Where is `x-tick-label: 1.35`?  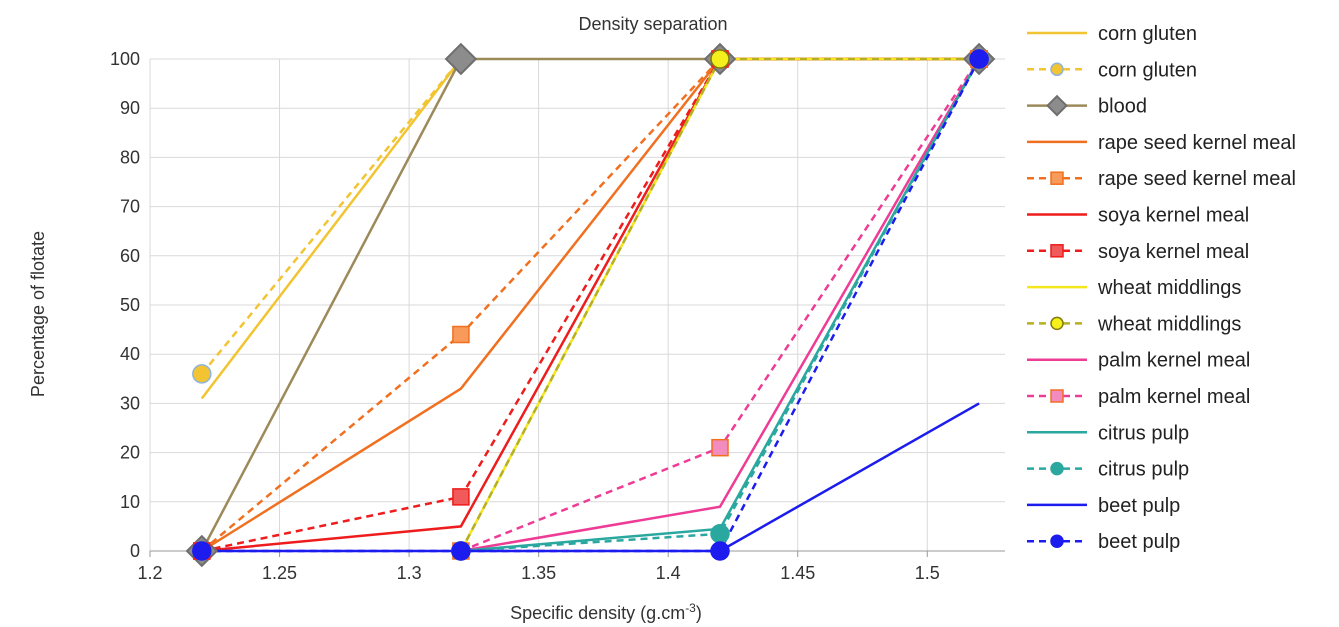 x-tick-label: 1.35 is located at coordinates (538, 573).